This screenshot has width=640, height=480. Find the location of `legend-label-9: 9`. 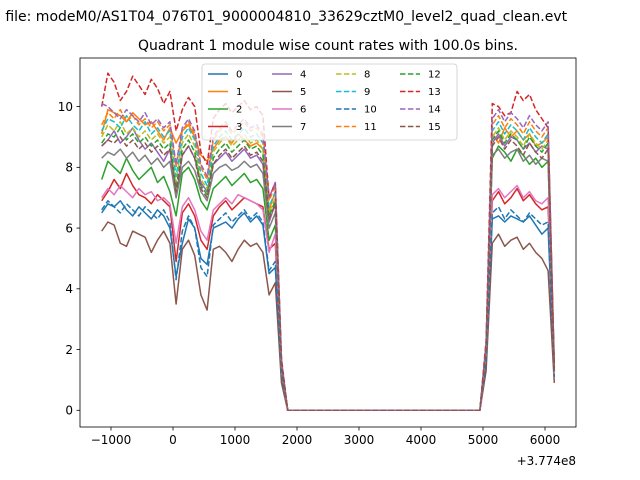

legend-label-9: 9 is located at coordinates (367, 92).